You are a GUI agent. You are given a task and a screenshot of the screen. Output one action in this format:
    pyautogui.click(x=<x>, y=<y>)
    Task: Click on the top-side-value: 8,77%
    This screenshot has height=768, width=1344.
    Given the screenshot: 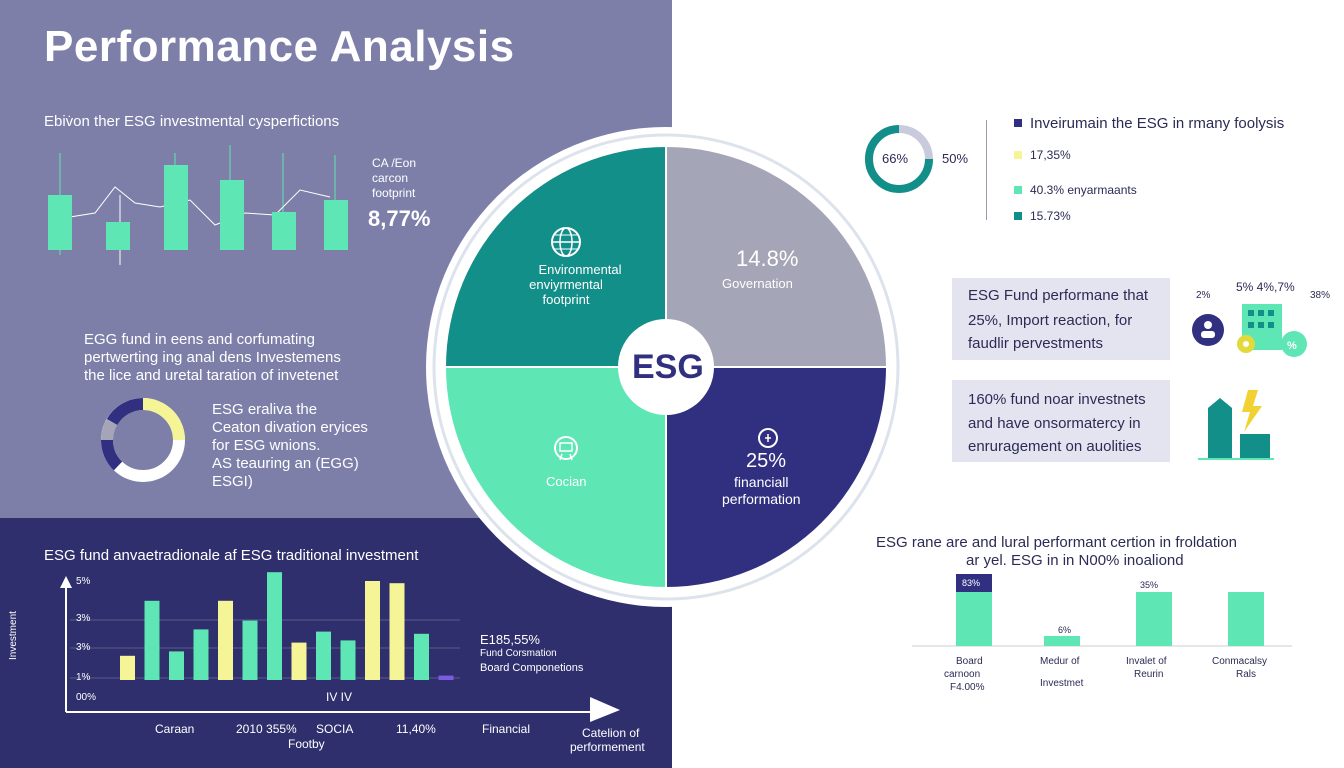 What is the action you would take?
    pyautogui.click(x=399, y=218)
    